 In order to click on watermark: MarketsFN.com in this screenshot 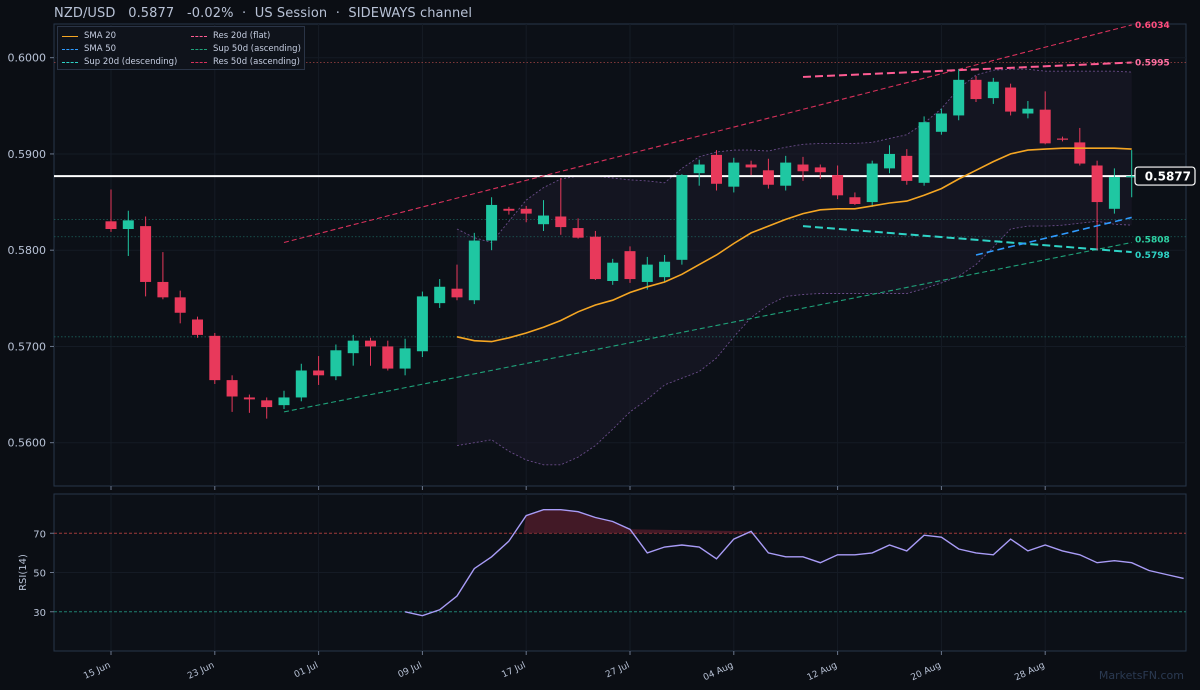, I will do `click(1141, 675)`.